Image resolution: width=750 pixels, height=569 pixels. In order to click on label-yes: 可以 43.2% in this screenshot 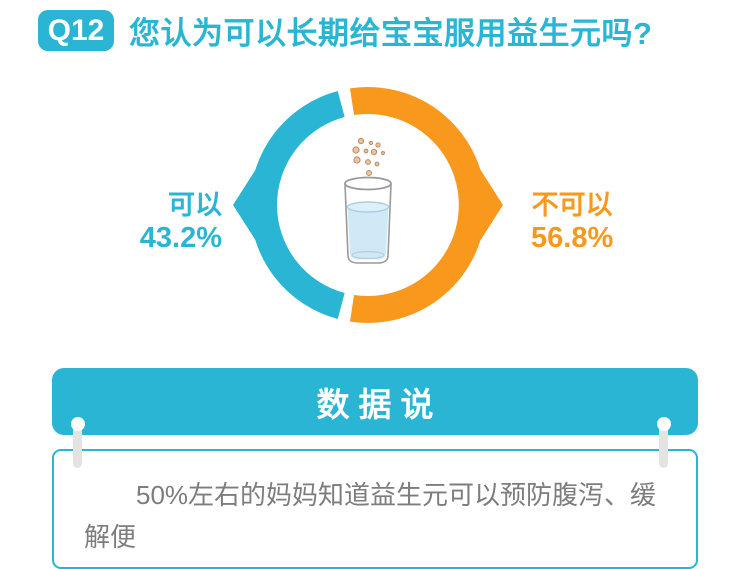, I will do `click(181, 222)`.